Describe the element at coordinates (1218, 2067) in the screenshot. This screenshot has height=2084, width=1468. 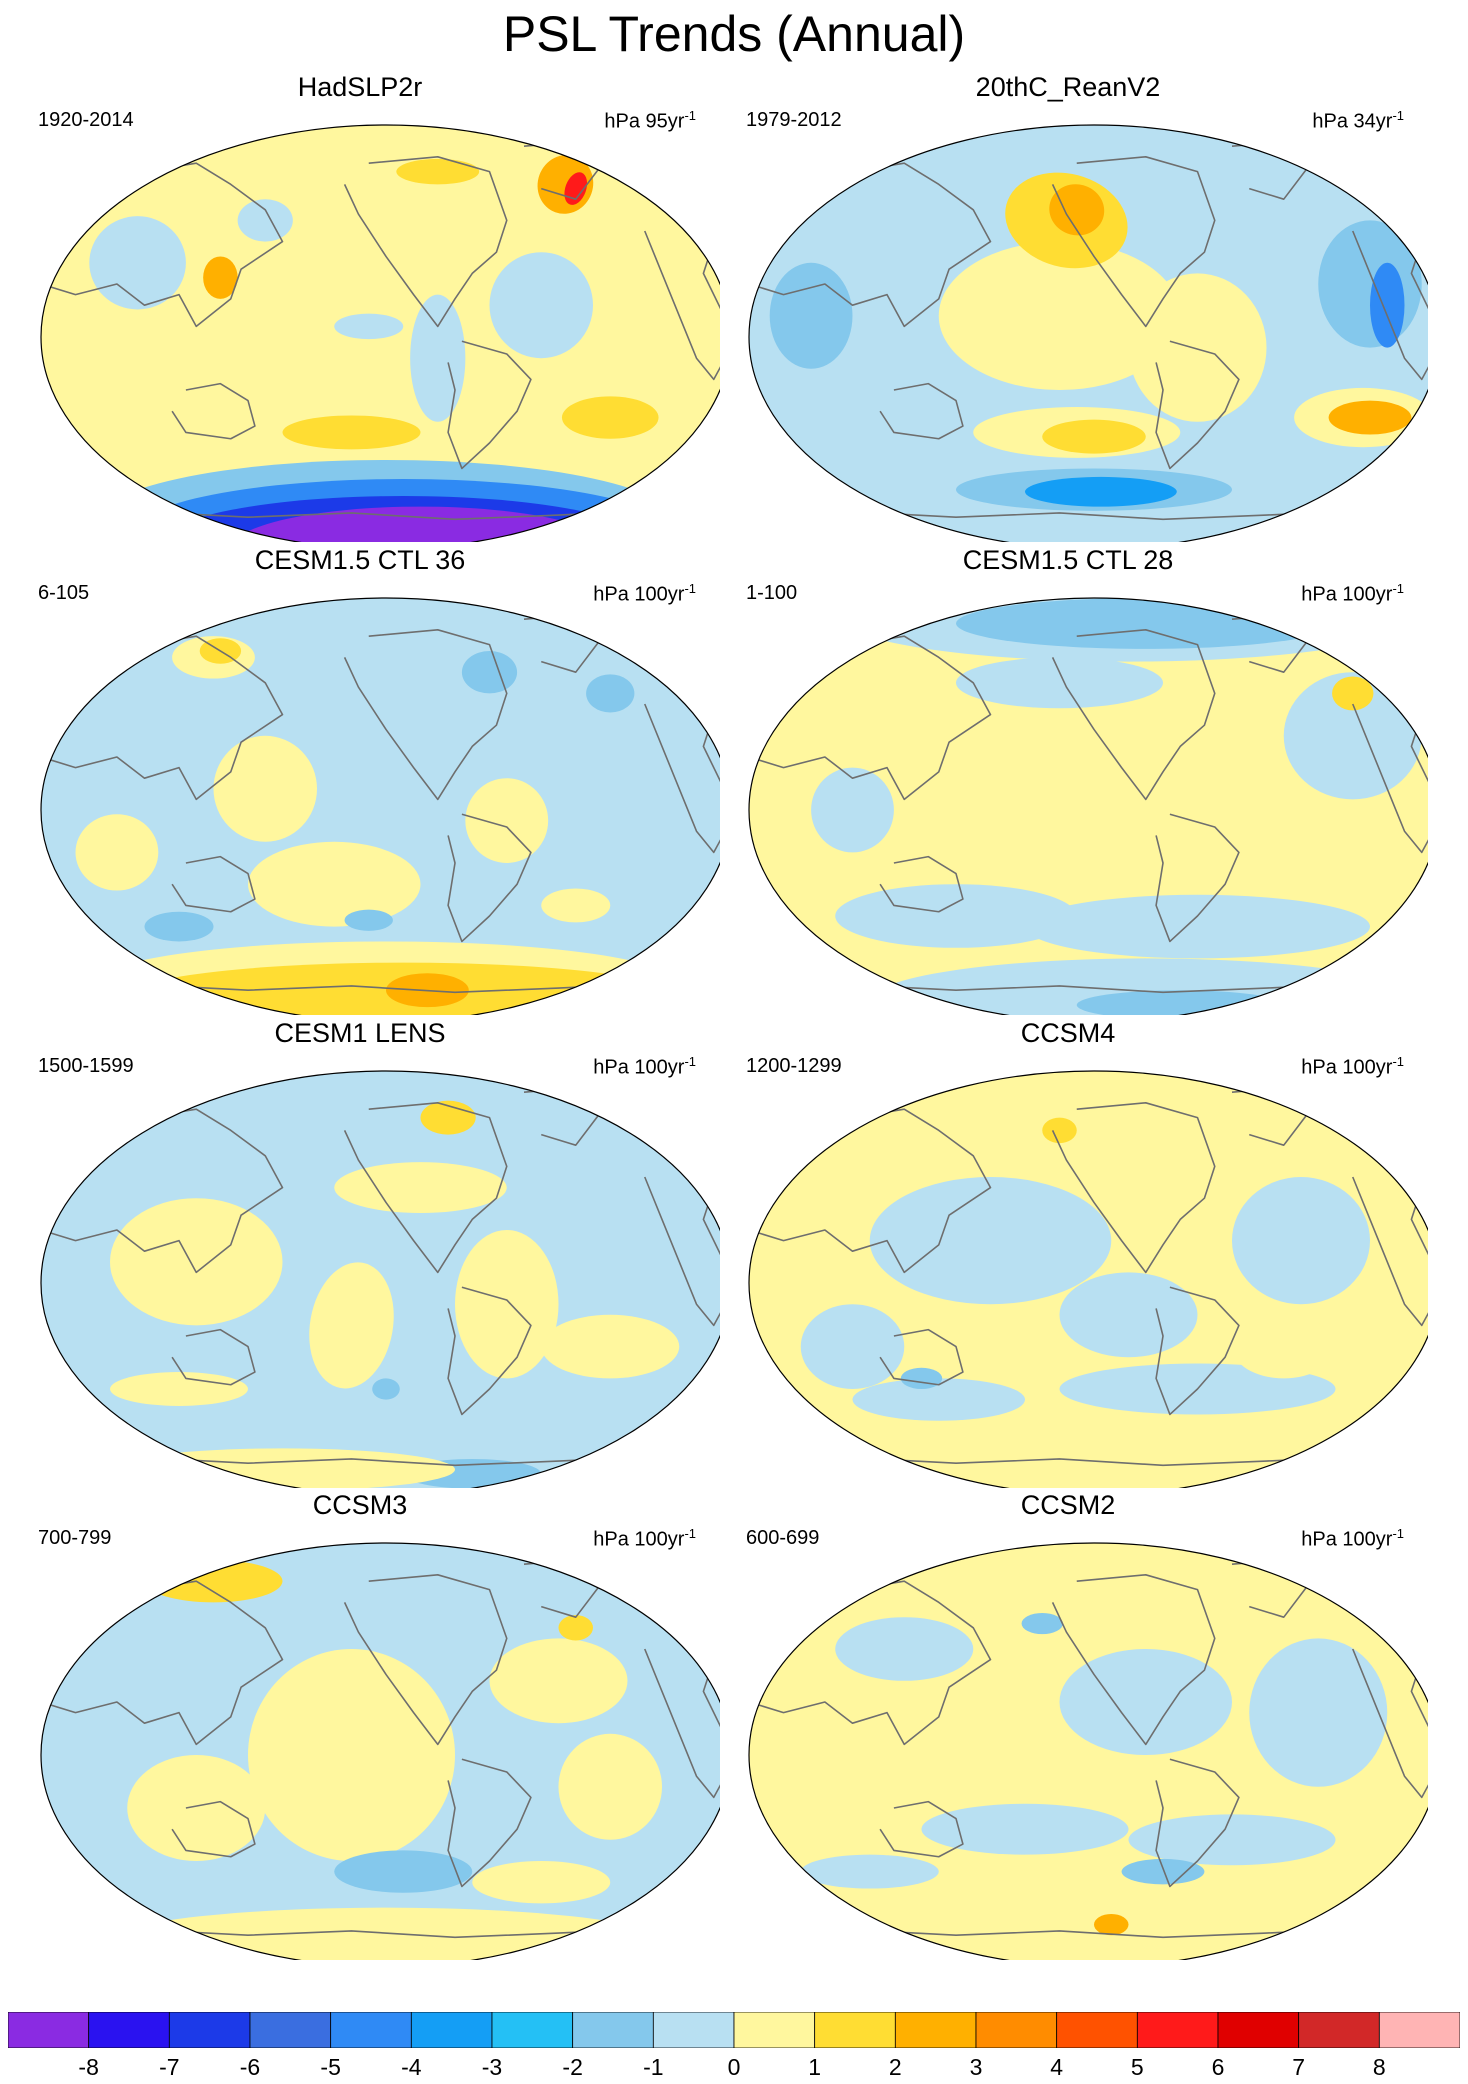
I see `colorbar-tick-label: 6` at that location.